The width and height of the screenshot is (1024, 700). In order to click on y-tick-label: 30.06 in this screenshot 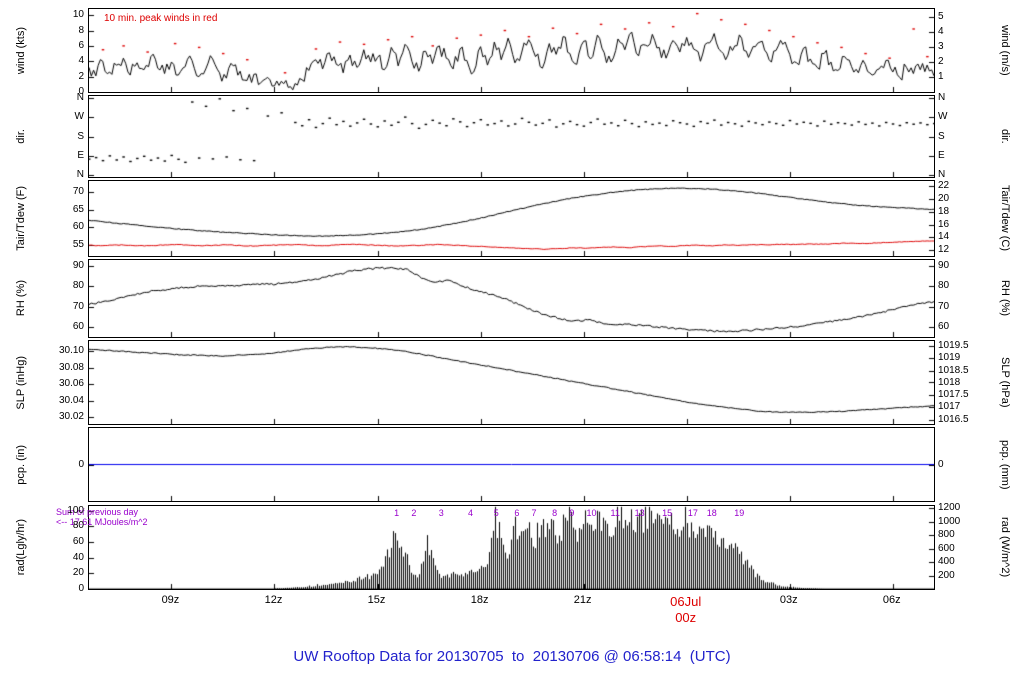, I will do `click(71, 384)`.